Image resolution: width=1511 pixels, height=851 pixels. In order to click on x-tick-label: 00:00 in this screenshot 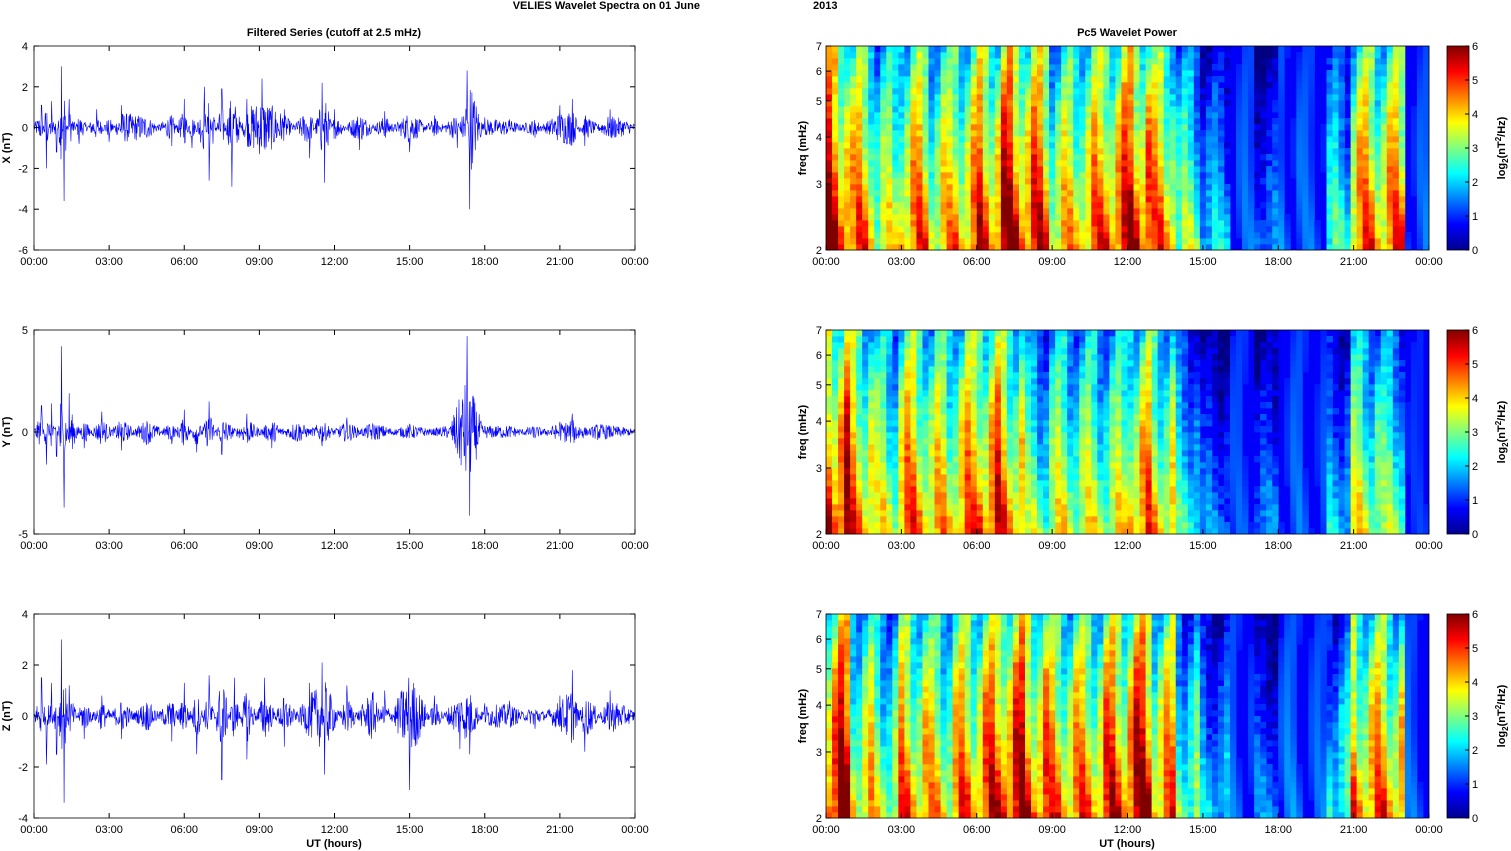, I will do `click(1429, 262)`.